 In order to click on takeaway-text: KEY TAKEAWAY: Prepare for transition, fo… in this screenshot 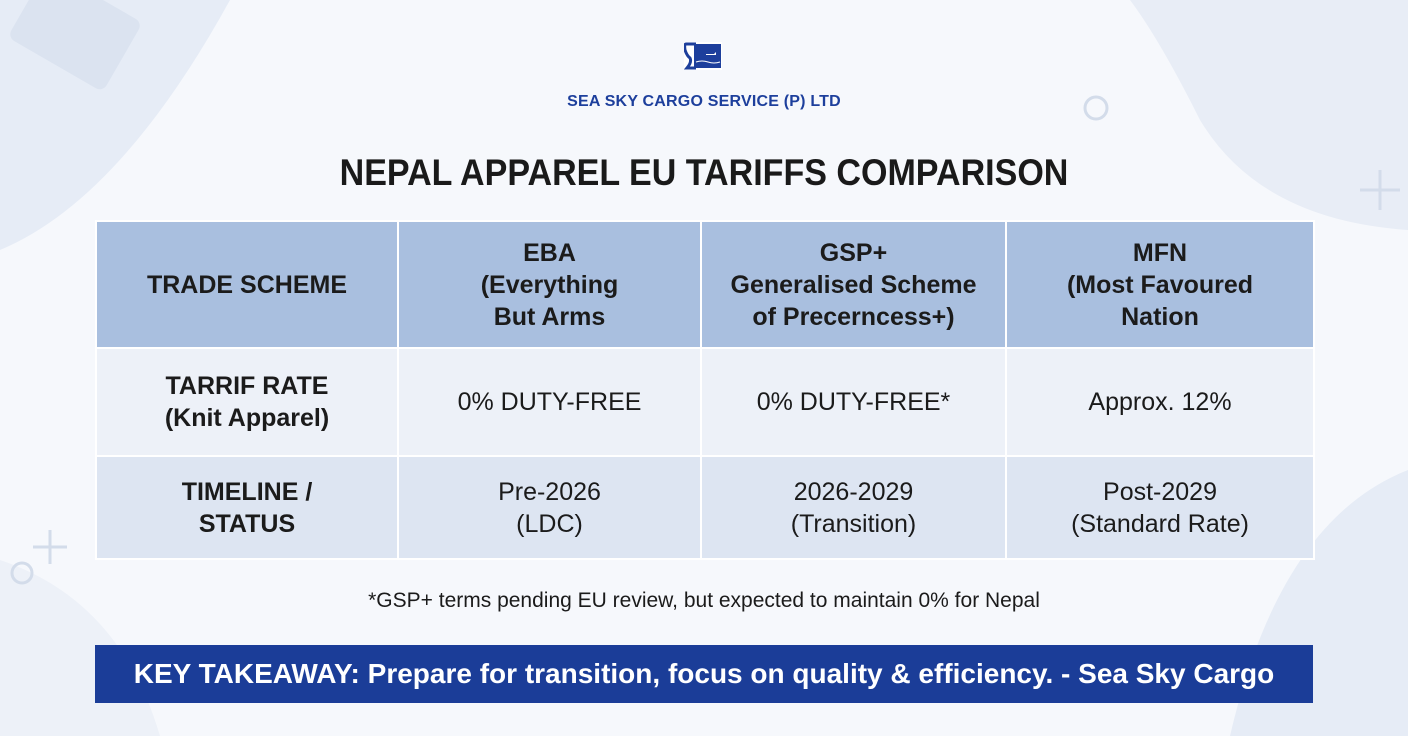, I will do `click(704, 673)`.